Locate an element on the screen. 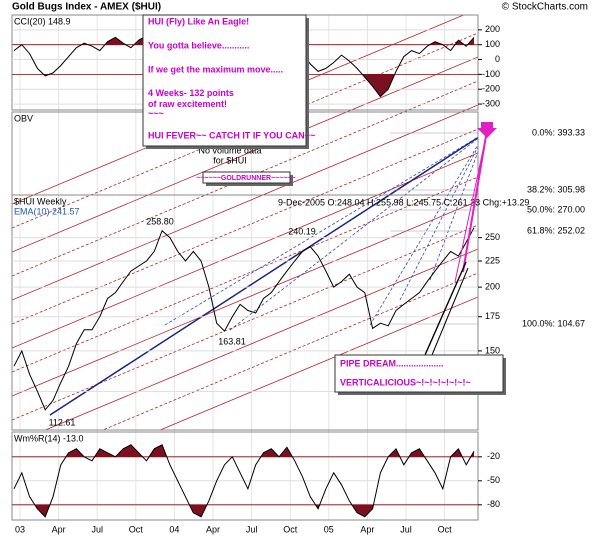  y-tick-label: 0 is located at coordinates (497, 59).